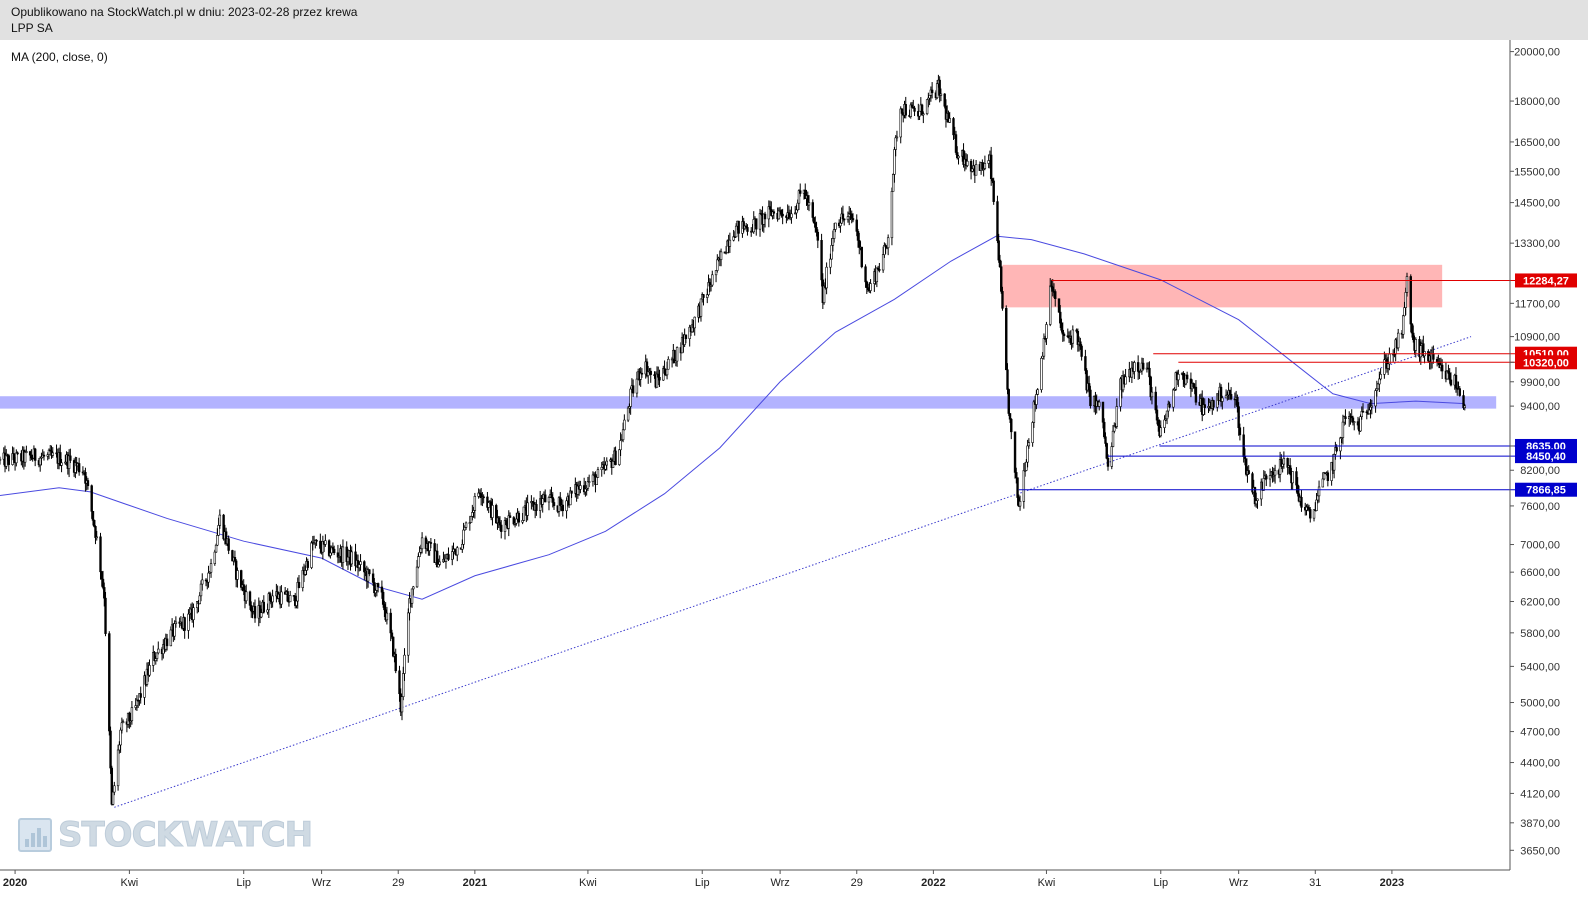 This screenshot has height=901, width=1588. I want to click on level-tag, so click(1546, 456).